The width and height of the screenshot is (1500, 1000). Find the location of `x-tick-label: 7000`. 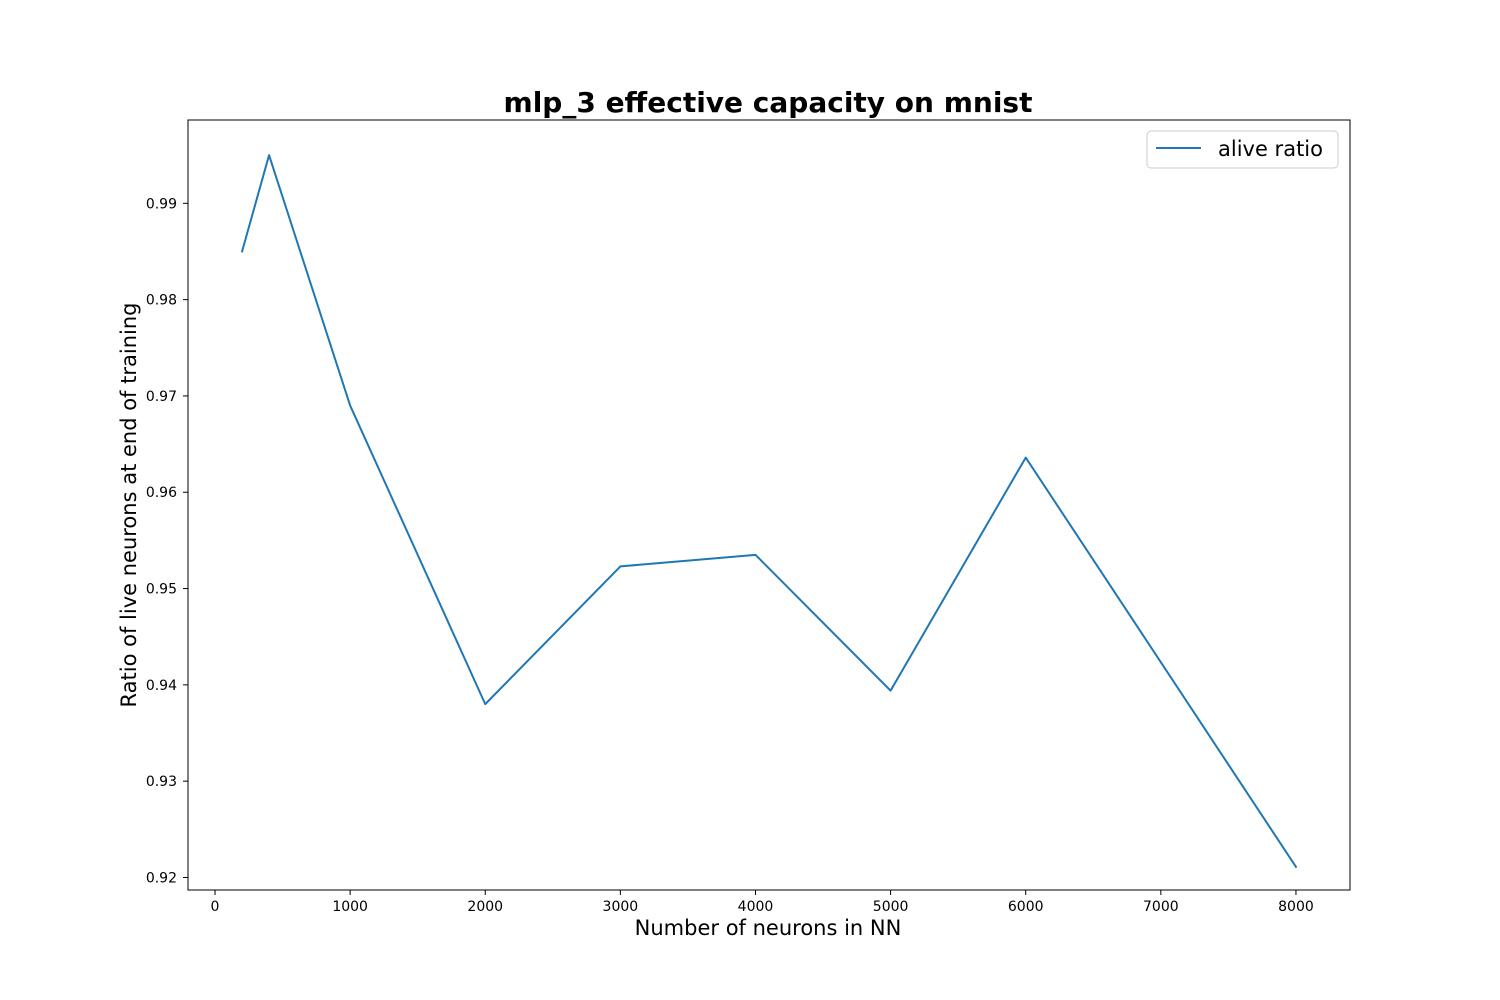

x-tick-label: 7000 is located at coordinates (1161, 907).